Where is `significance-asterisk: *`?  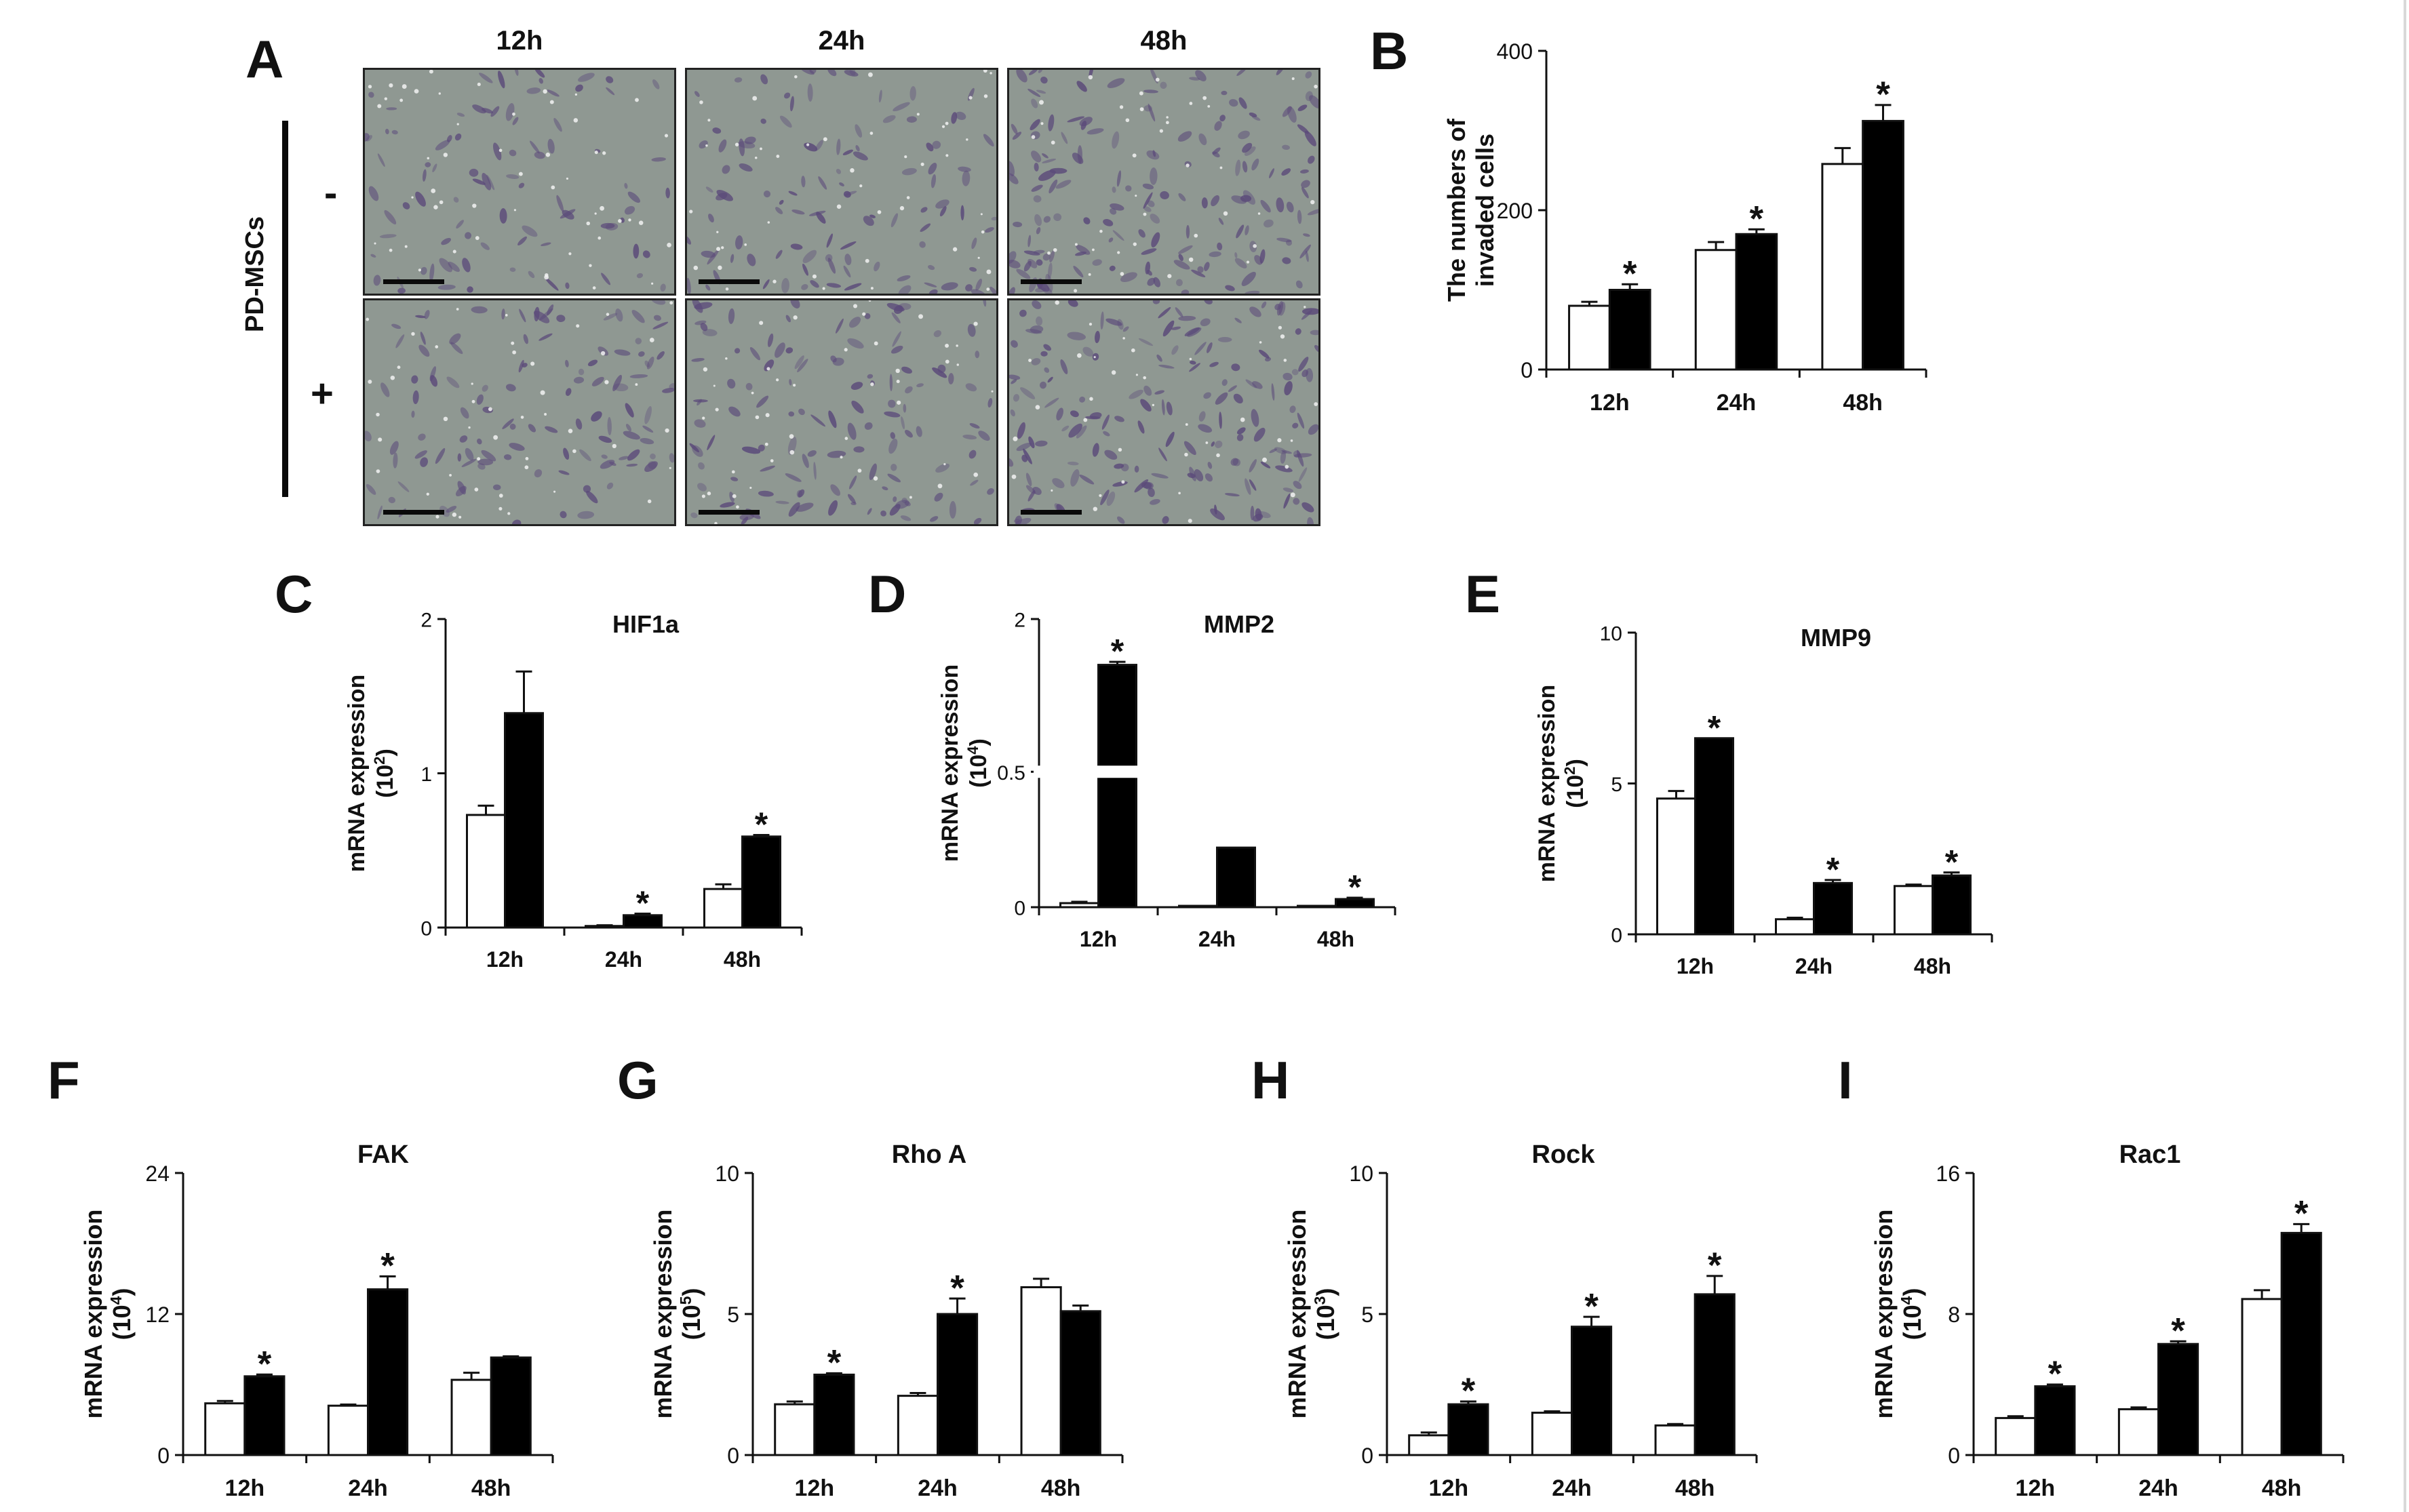 significance-asterisk: * is located at coordinates (1833, 869).